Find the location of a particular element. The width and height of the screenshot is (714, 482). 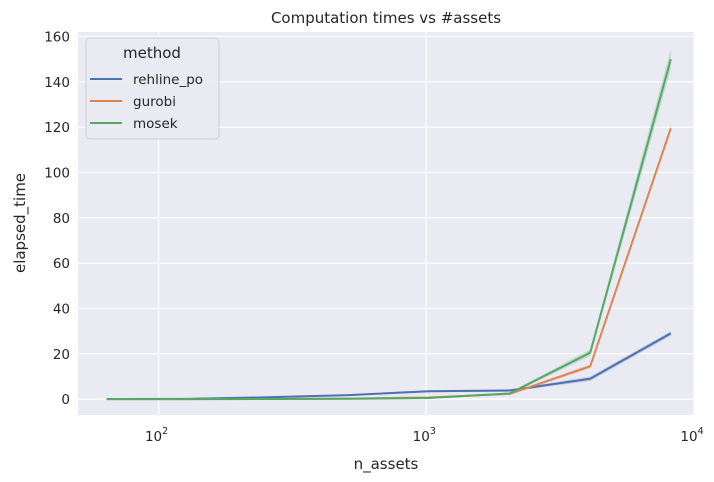

x-tick-label: 10² is located at coordinates (156, 435).